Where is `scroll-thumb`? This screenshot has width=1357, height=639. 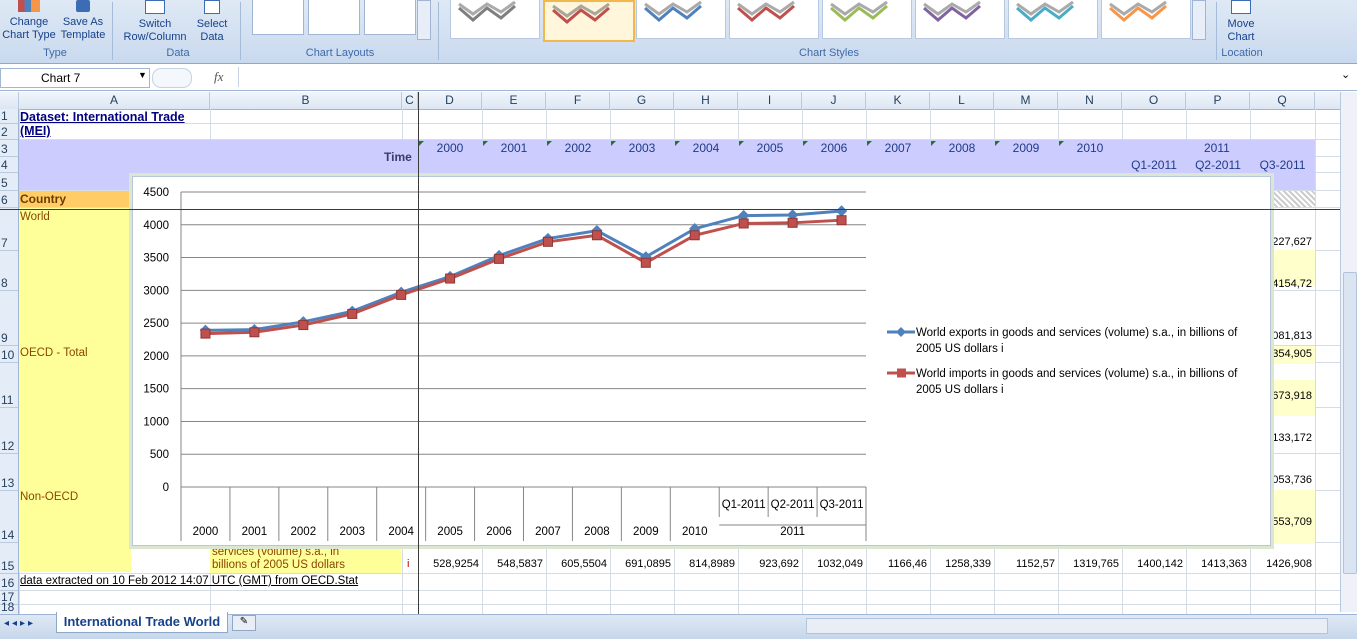
scroll-thumb is located at coordinates (1350, 423).